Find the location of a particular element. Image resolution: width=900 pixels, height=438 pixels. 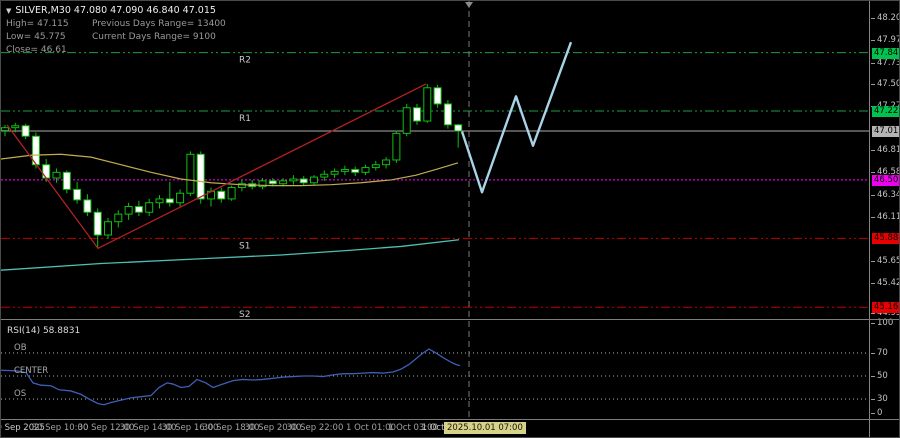

time-label: 1 Oct 03:00 is located at coordinates (413, 428).